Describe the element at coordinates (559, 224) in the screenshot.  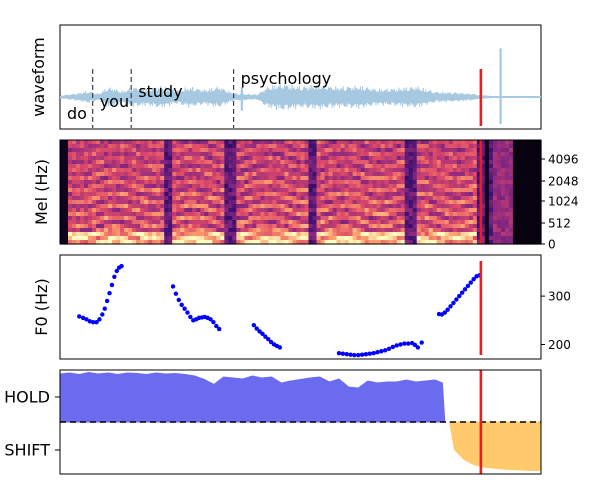
I see `mel-ytick-label: 512` at that location.